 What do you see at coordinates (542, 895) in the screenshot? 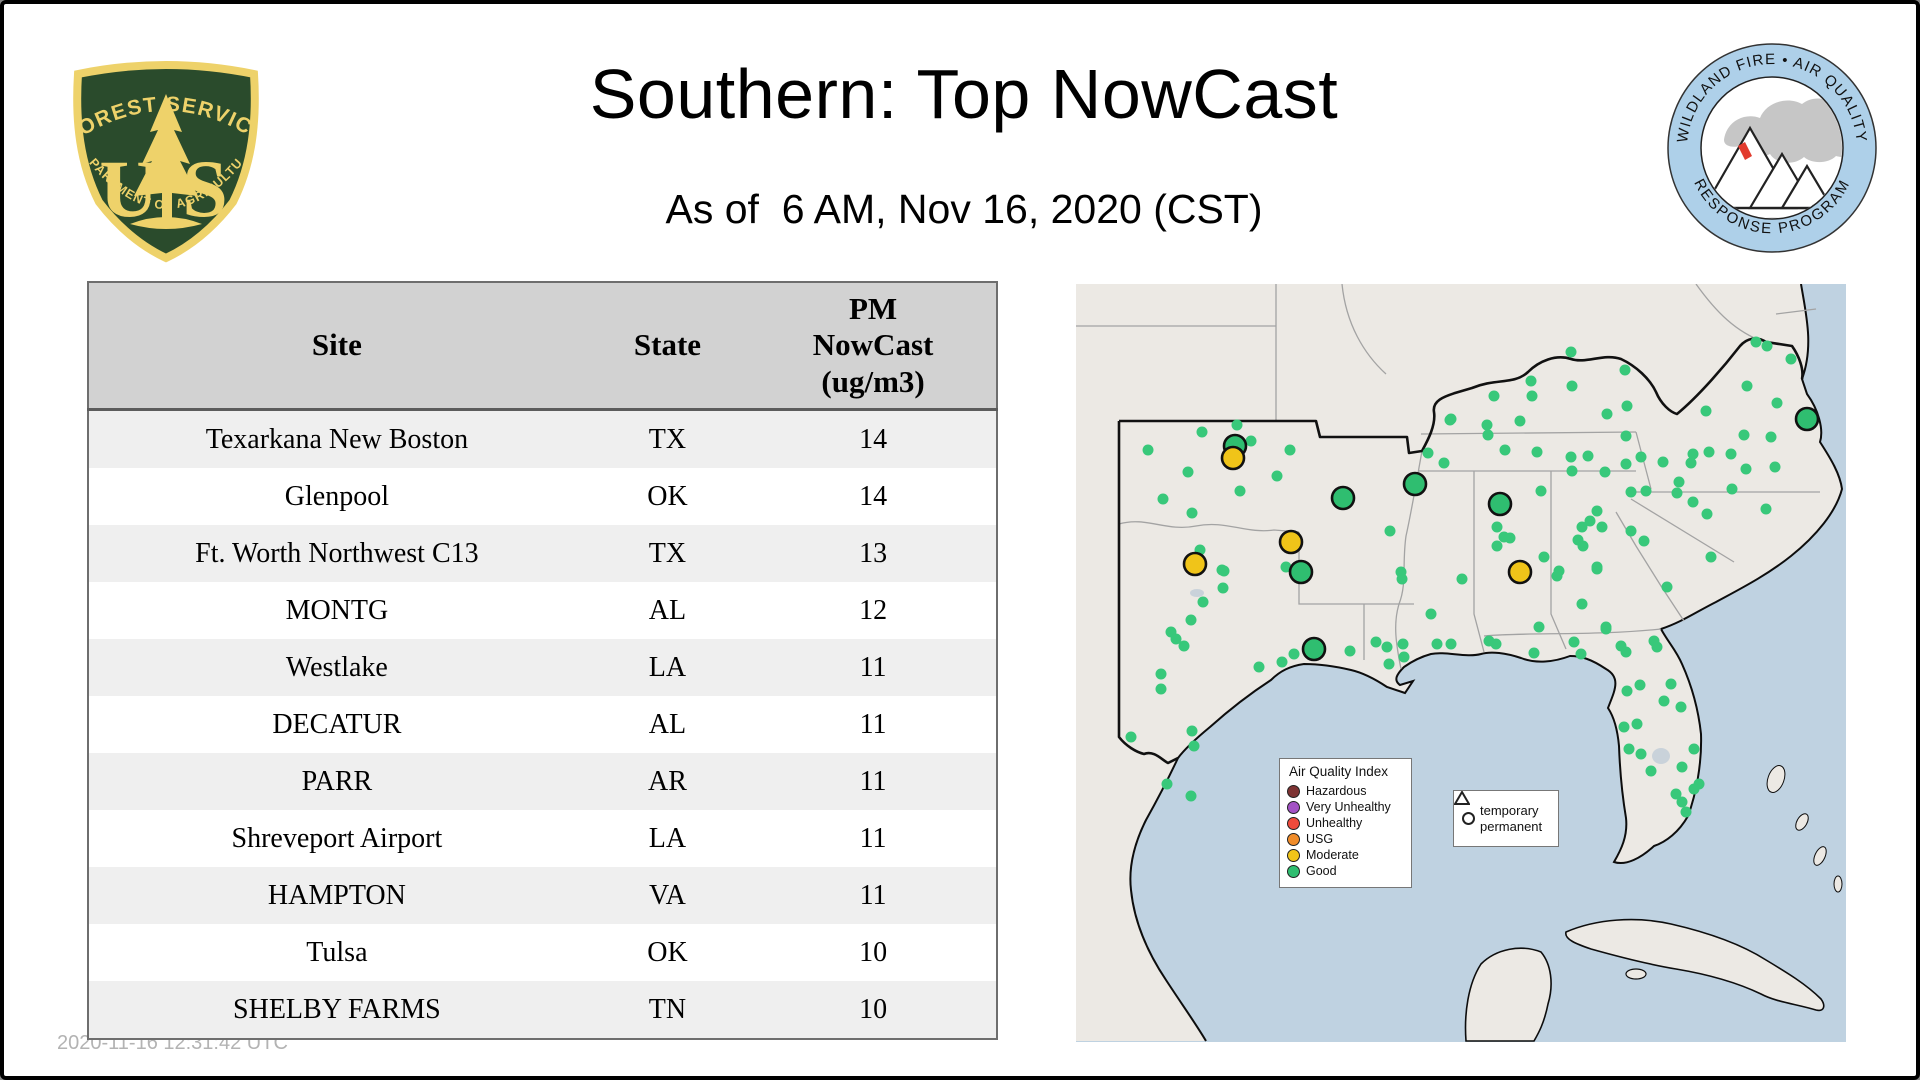
I see `table-row: HAMPTON VA 11` at bounding box center [542, 895].